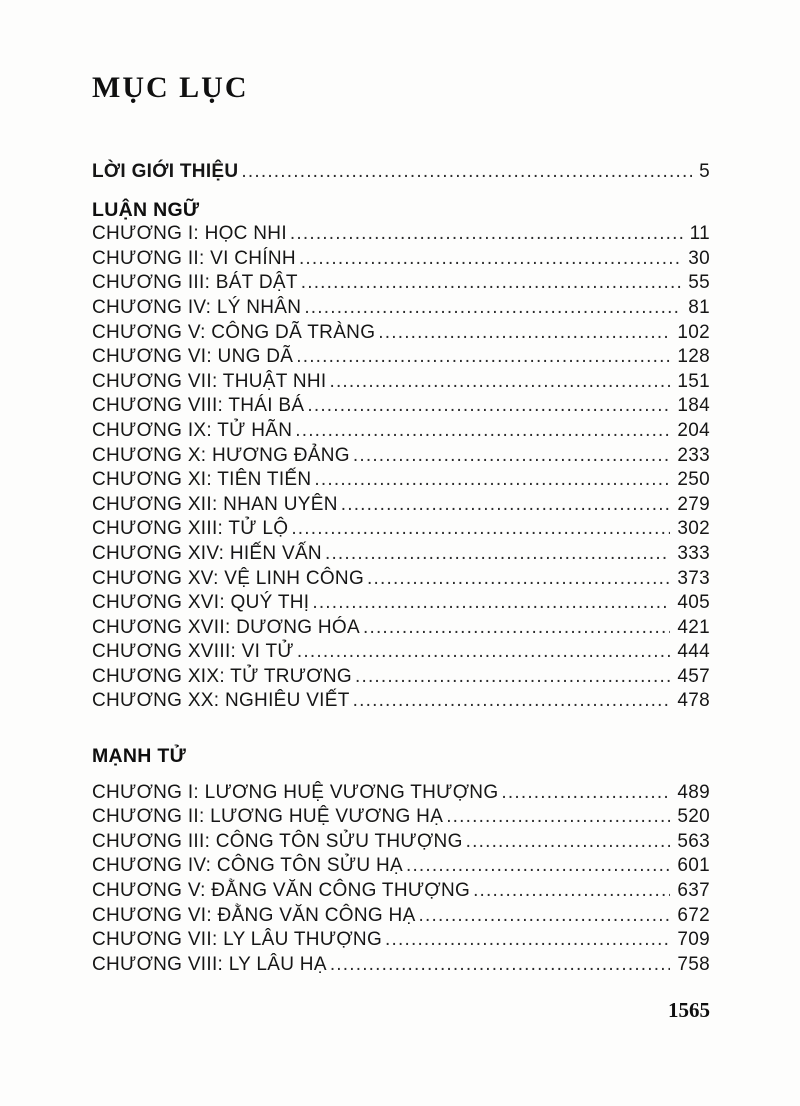 The image size is (800, 1106). I want to click on toc-entry-page: 55, so click(699, 283).